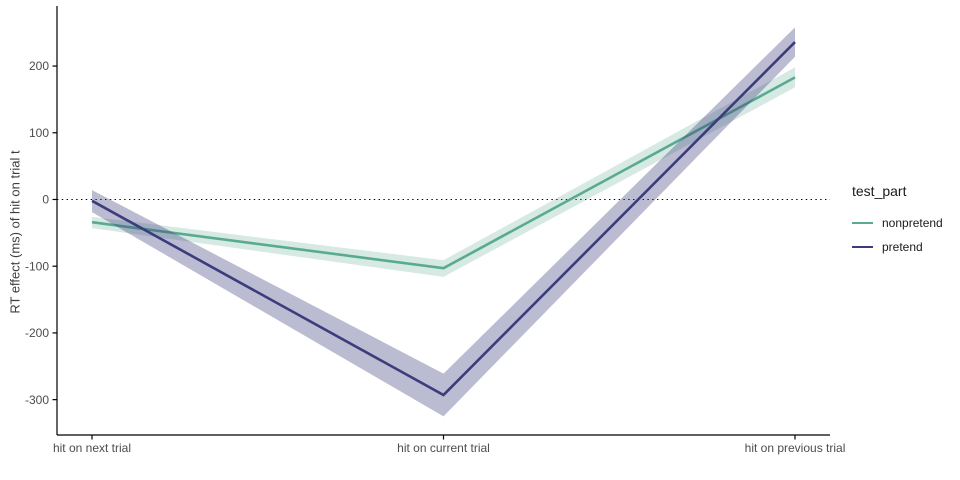 The image size is (960, 480). Describe the element at coordinates (879, 191) in the screenshot. I see `legend-title: test_part` at that location.